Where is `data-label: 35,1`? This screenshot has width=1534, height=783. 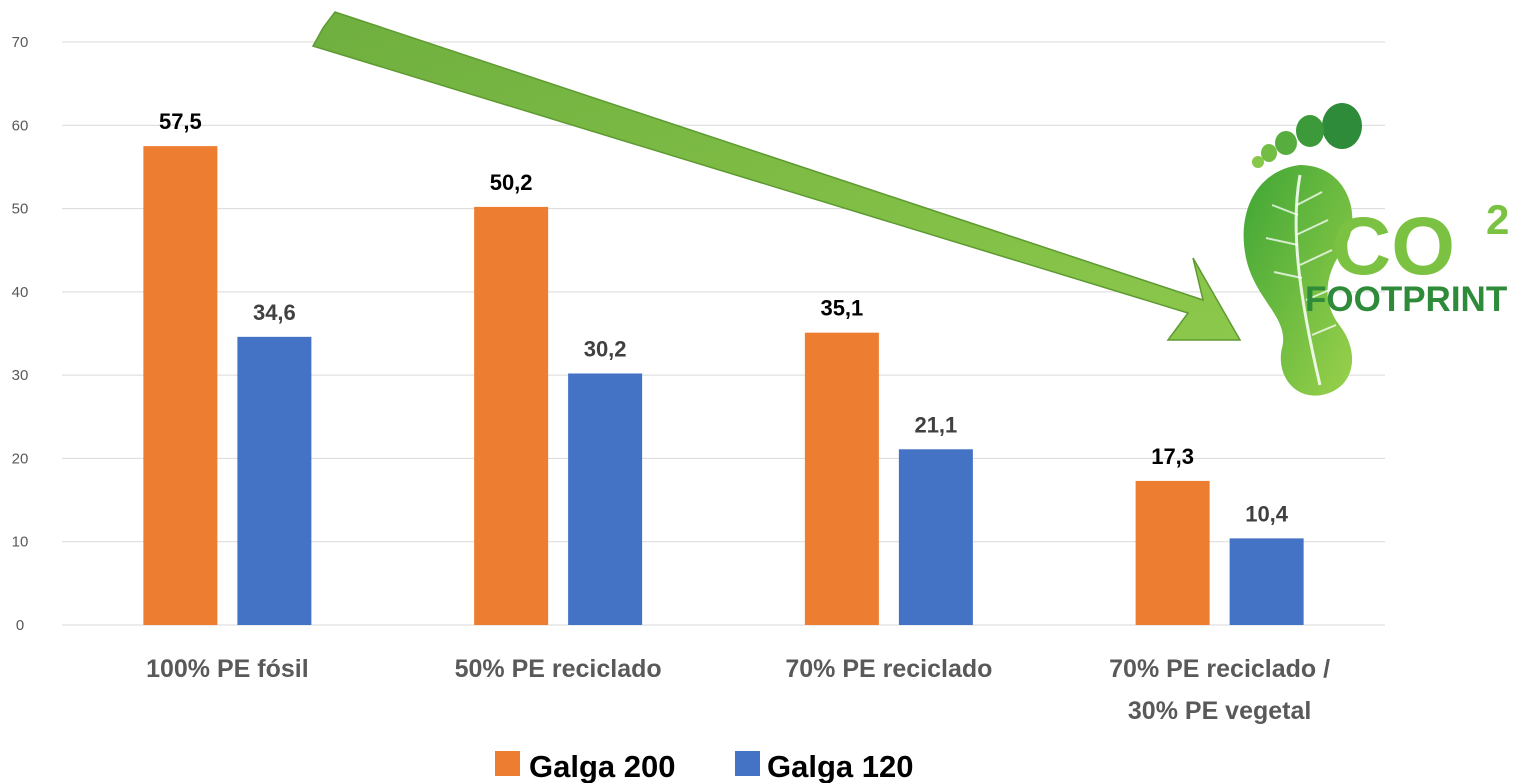
data-label: 35,1 is located at coordinates (841, 308).